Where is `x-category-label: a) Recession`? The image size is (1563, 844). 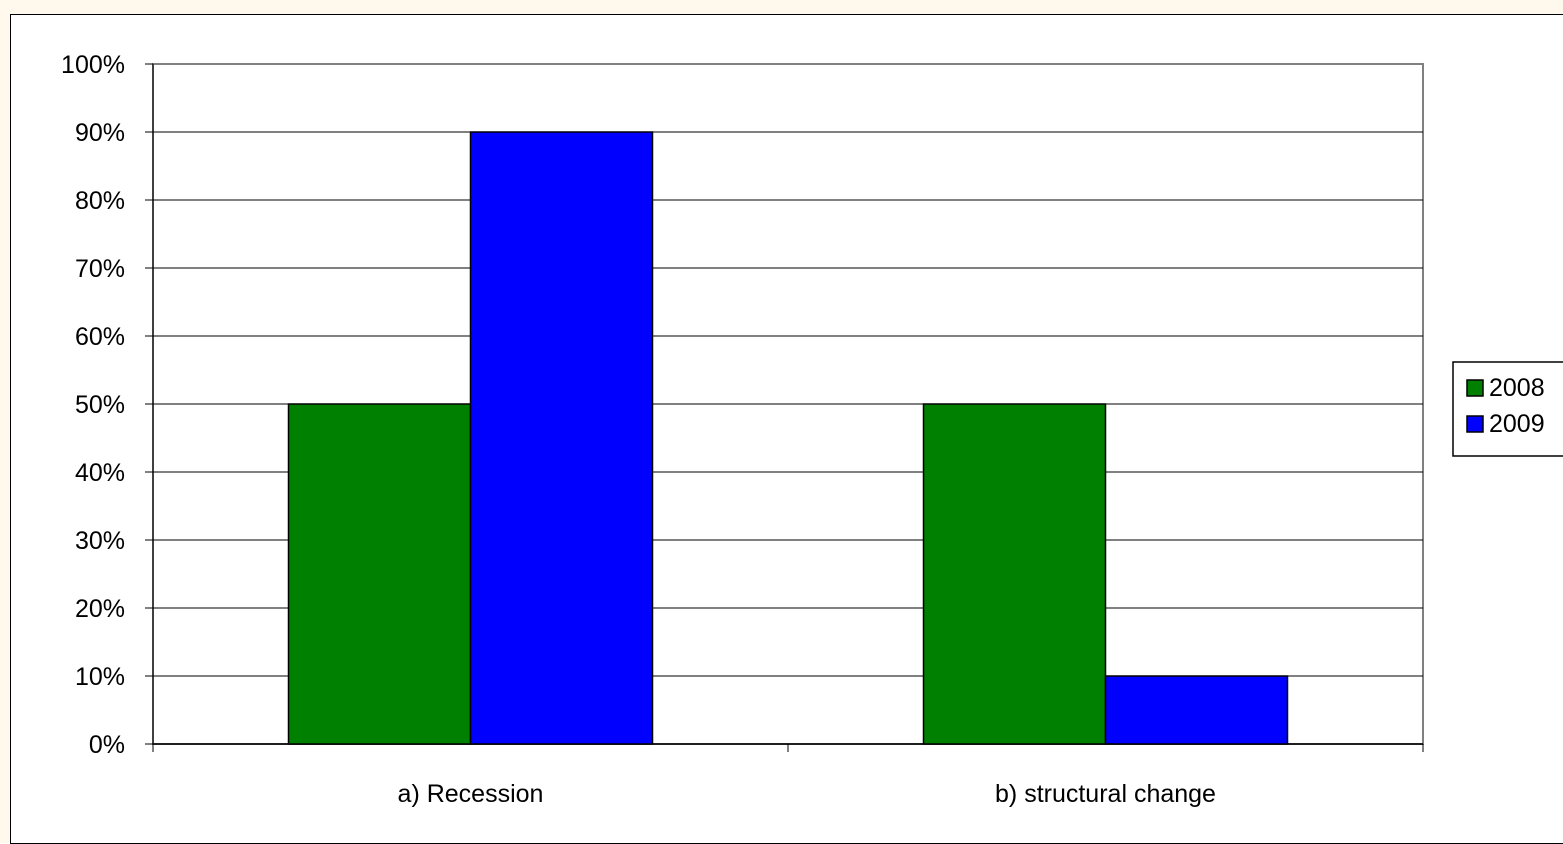 x-category-label: a) Recession is located at coordinates (471, 794).